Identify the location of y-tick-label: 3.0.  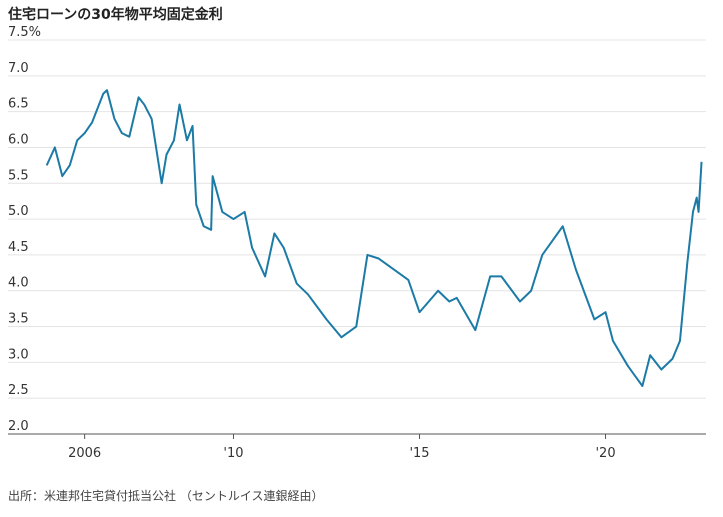
(18, 354).